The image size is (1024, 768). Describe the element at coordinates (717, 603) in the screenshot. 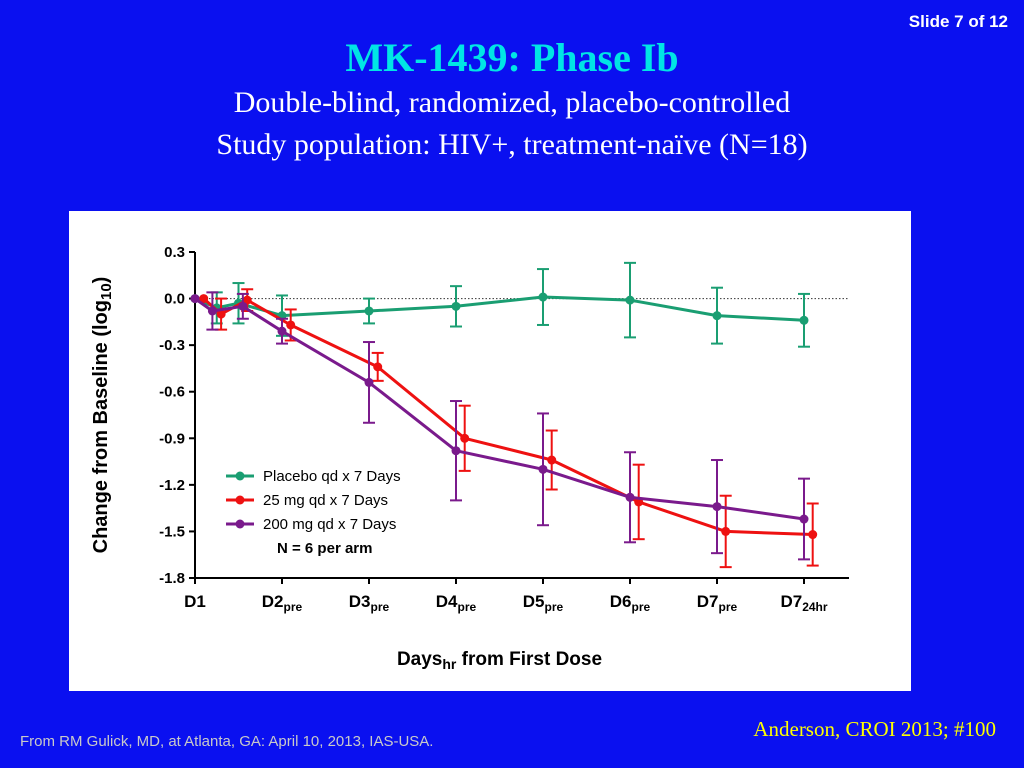

I see `x-tick-label: D7pre` at that location.